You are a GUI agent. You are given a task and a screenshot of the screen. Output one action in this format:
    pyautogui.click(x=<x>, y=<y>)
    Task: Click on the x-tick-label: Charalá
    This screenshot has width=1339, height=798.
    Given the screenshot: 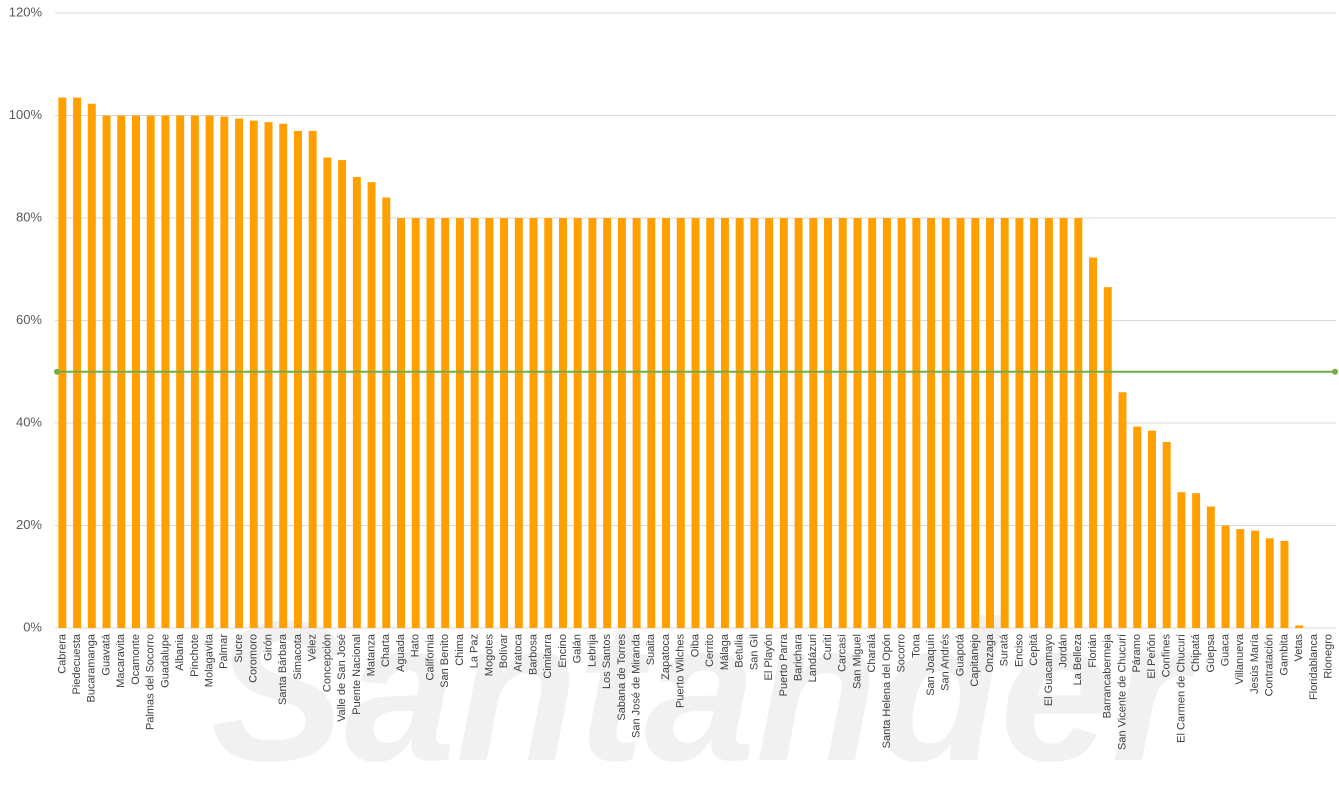 What is the action you would take?
    pyautogui.click(x=872, y=652)
    